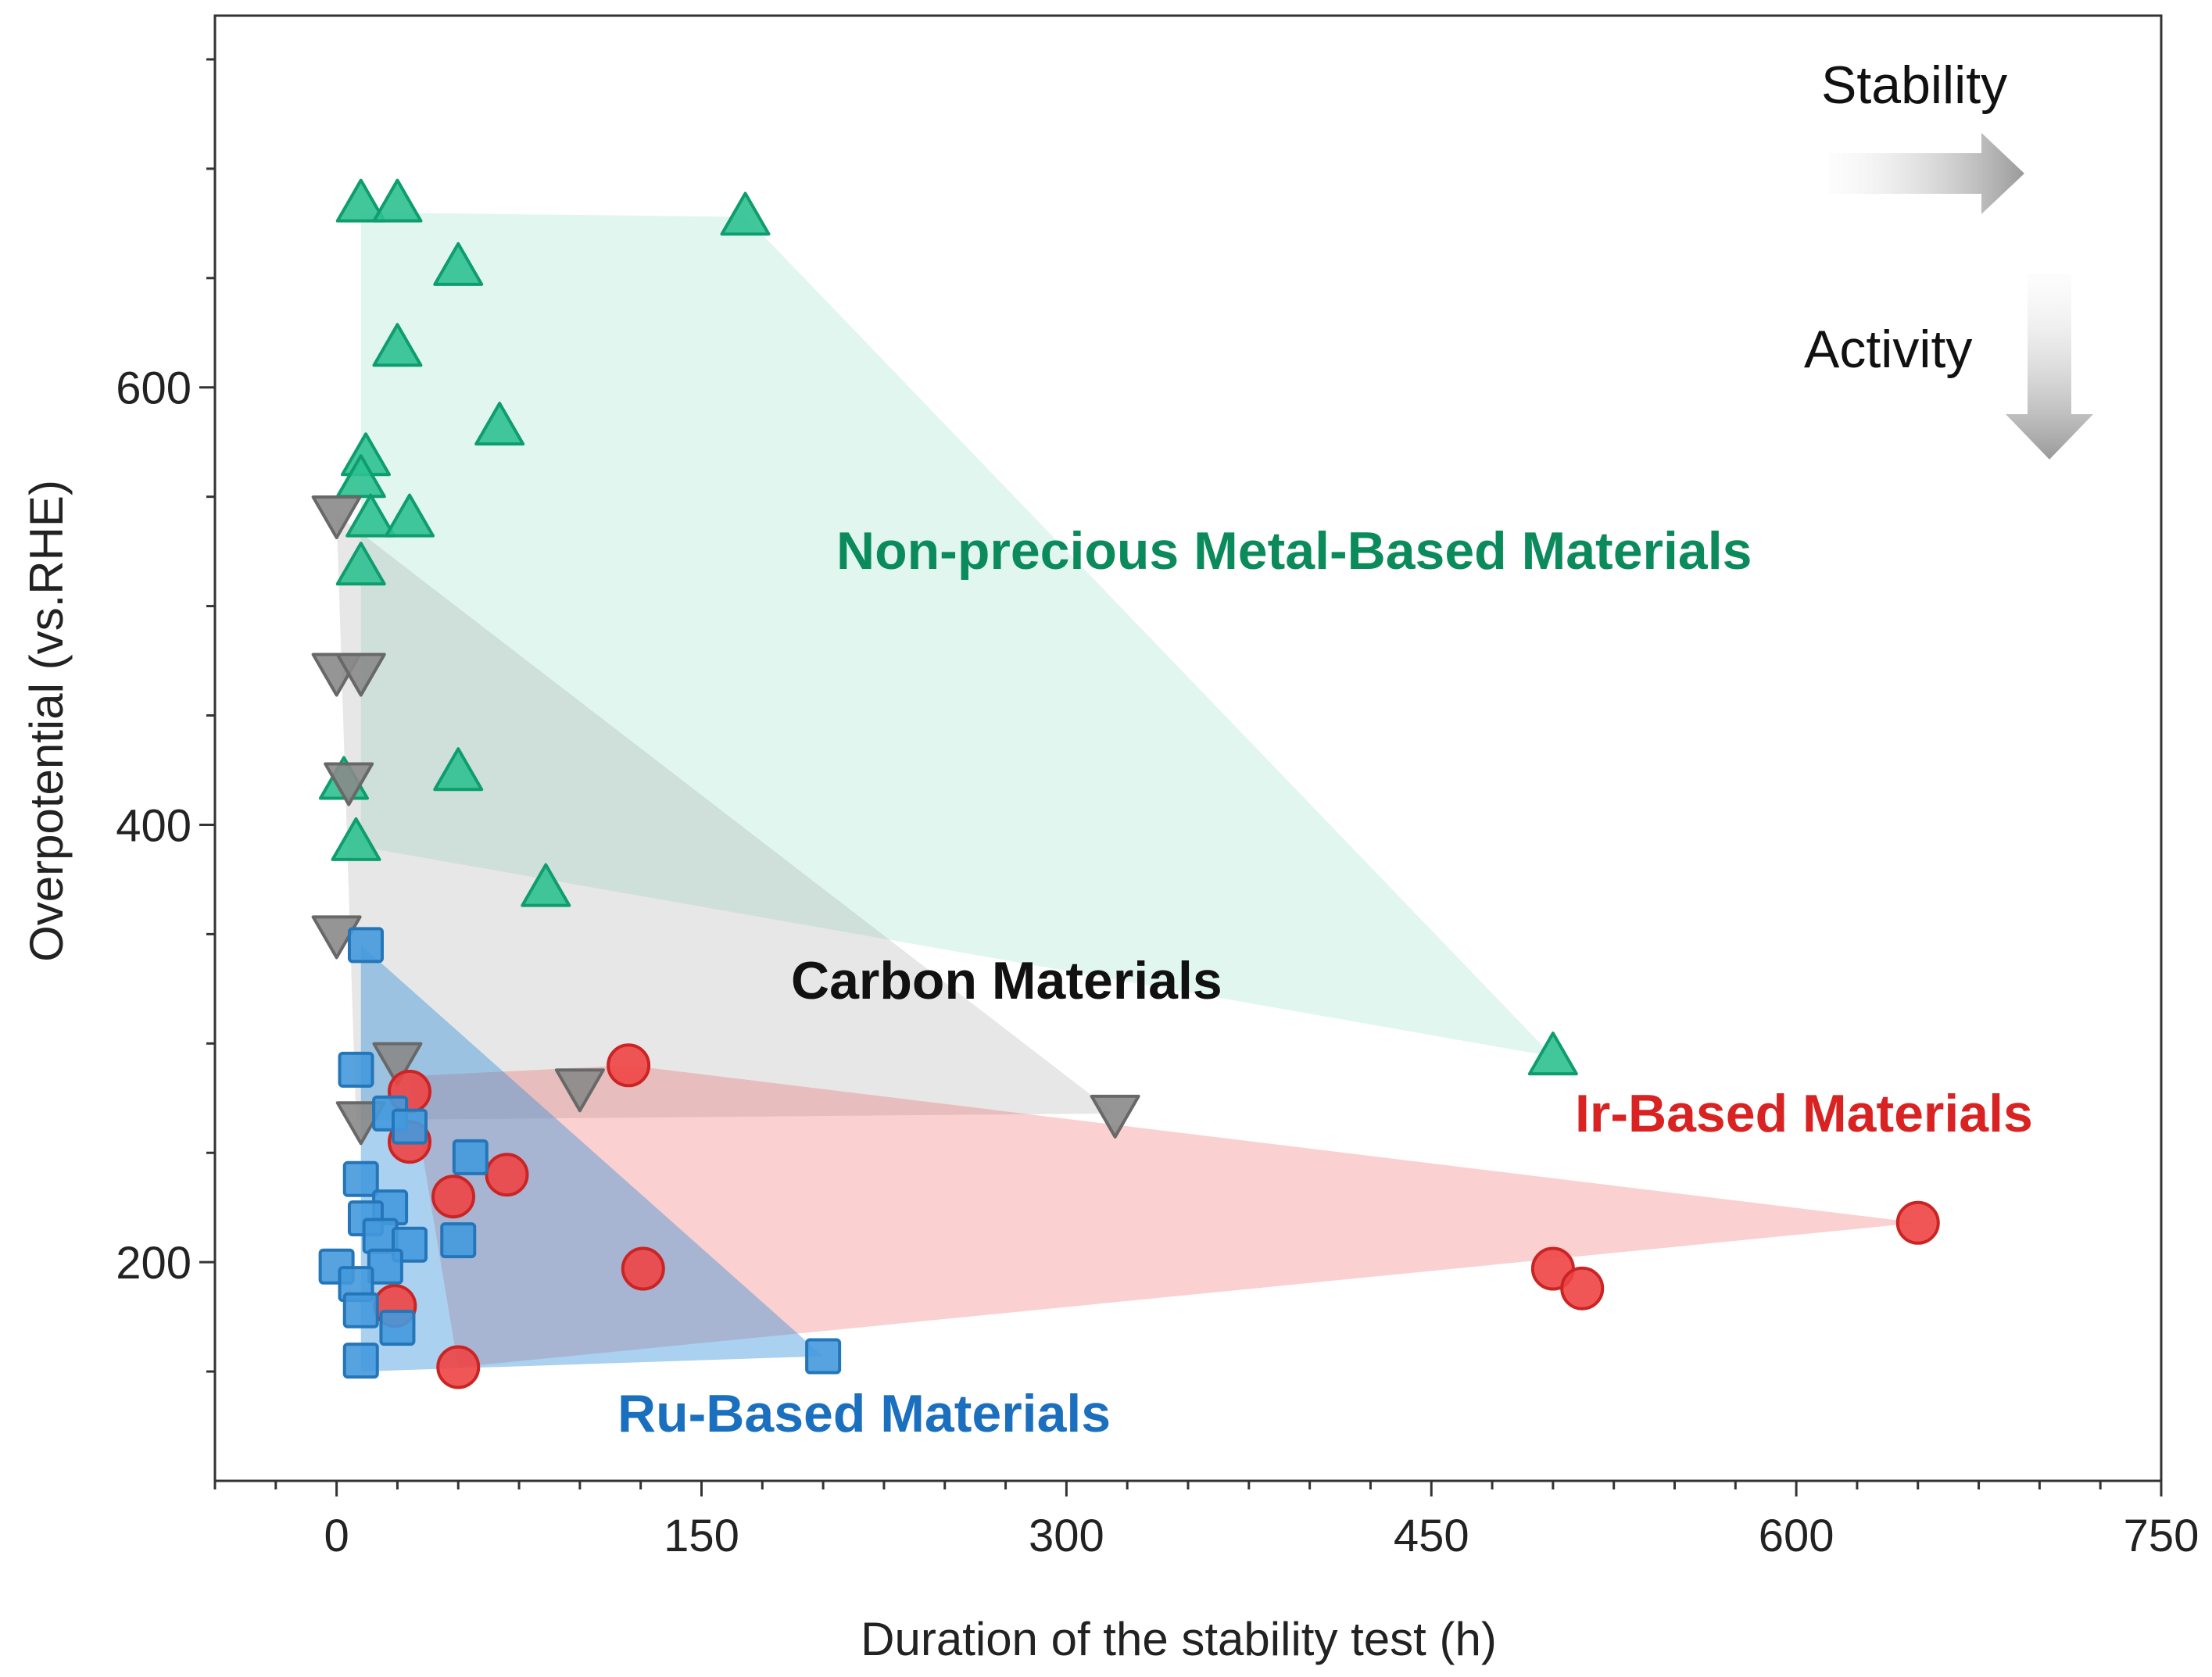  I want to click on label-ir-based-materials: Ir-Based Materials, so click(1804, 1113).